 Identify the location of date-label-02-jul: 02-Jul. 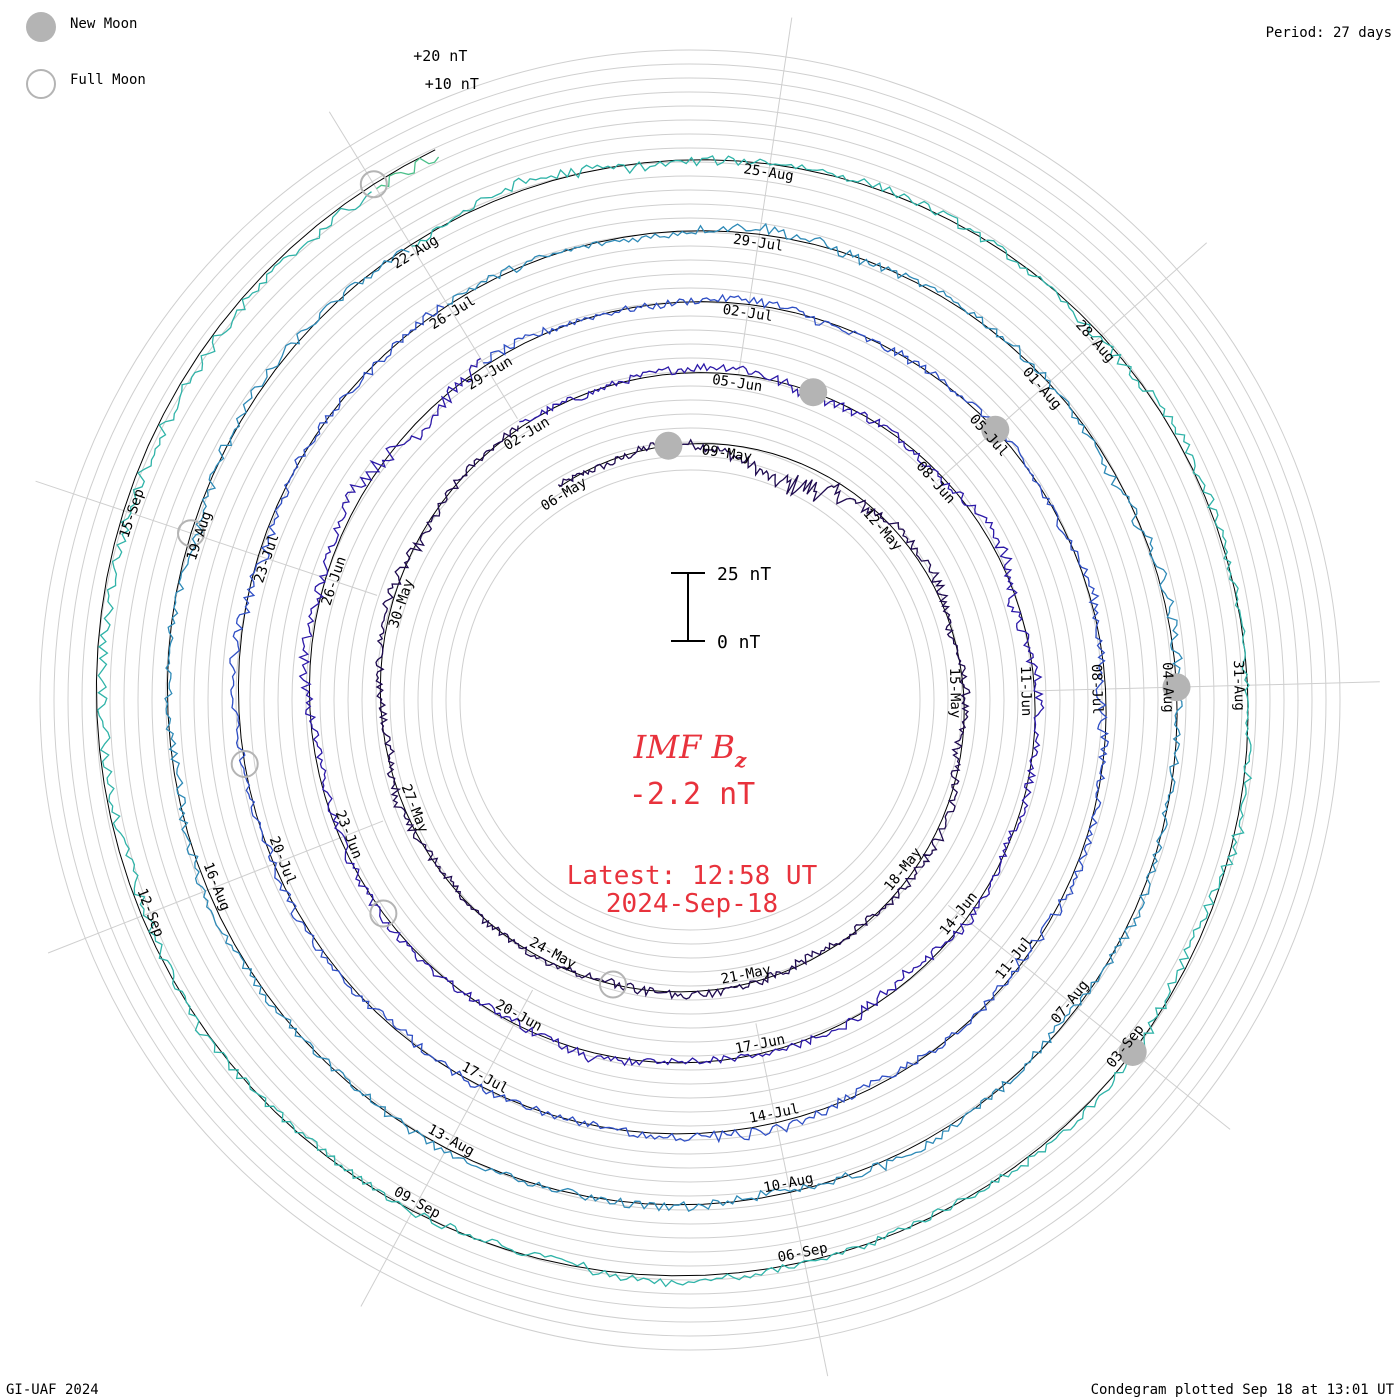
(748, 313).